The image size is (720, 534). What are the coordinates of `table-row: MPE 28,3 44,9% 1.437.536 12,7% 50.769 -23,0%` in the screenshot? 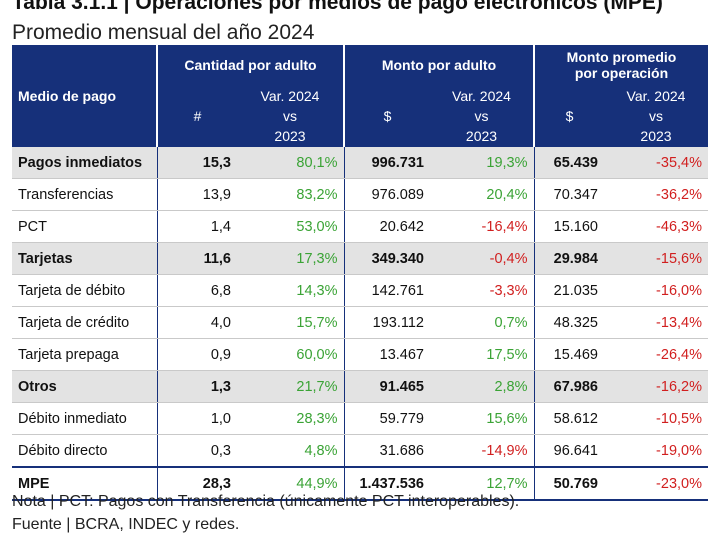 It's located at (360, 483).